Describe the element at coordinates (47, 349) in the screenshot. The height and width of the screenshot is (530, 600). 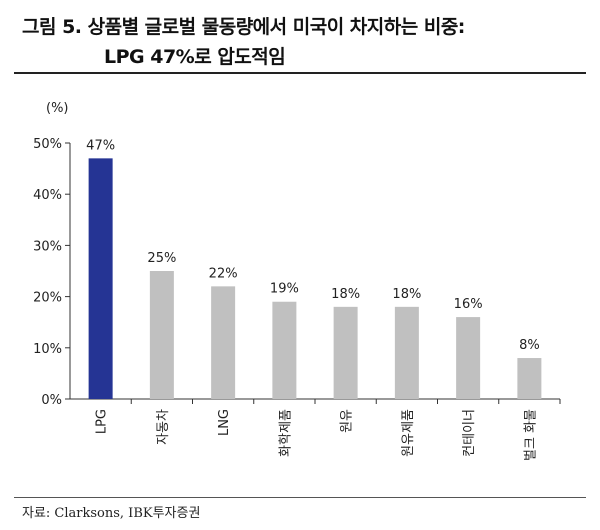
I see `y-tick-label: 10%` at that location.